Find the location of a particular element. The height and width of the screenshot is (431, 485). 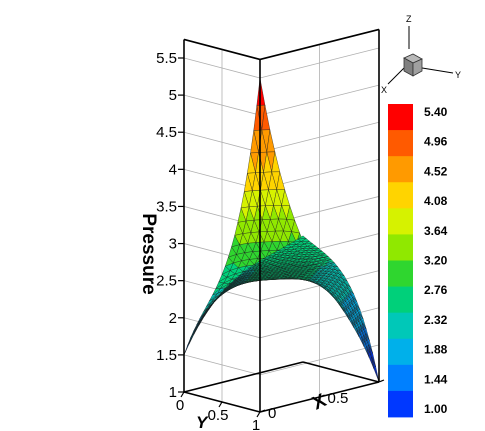

z-tick-label: 5 is located at coordinates (173, 95).